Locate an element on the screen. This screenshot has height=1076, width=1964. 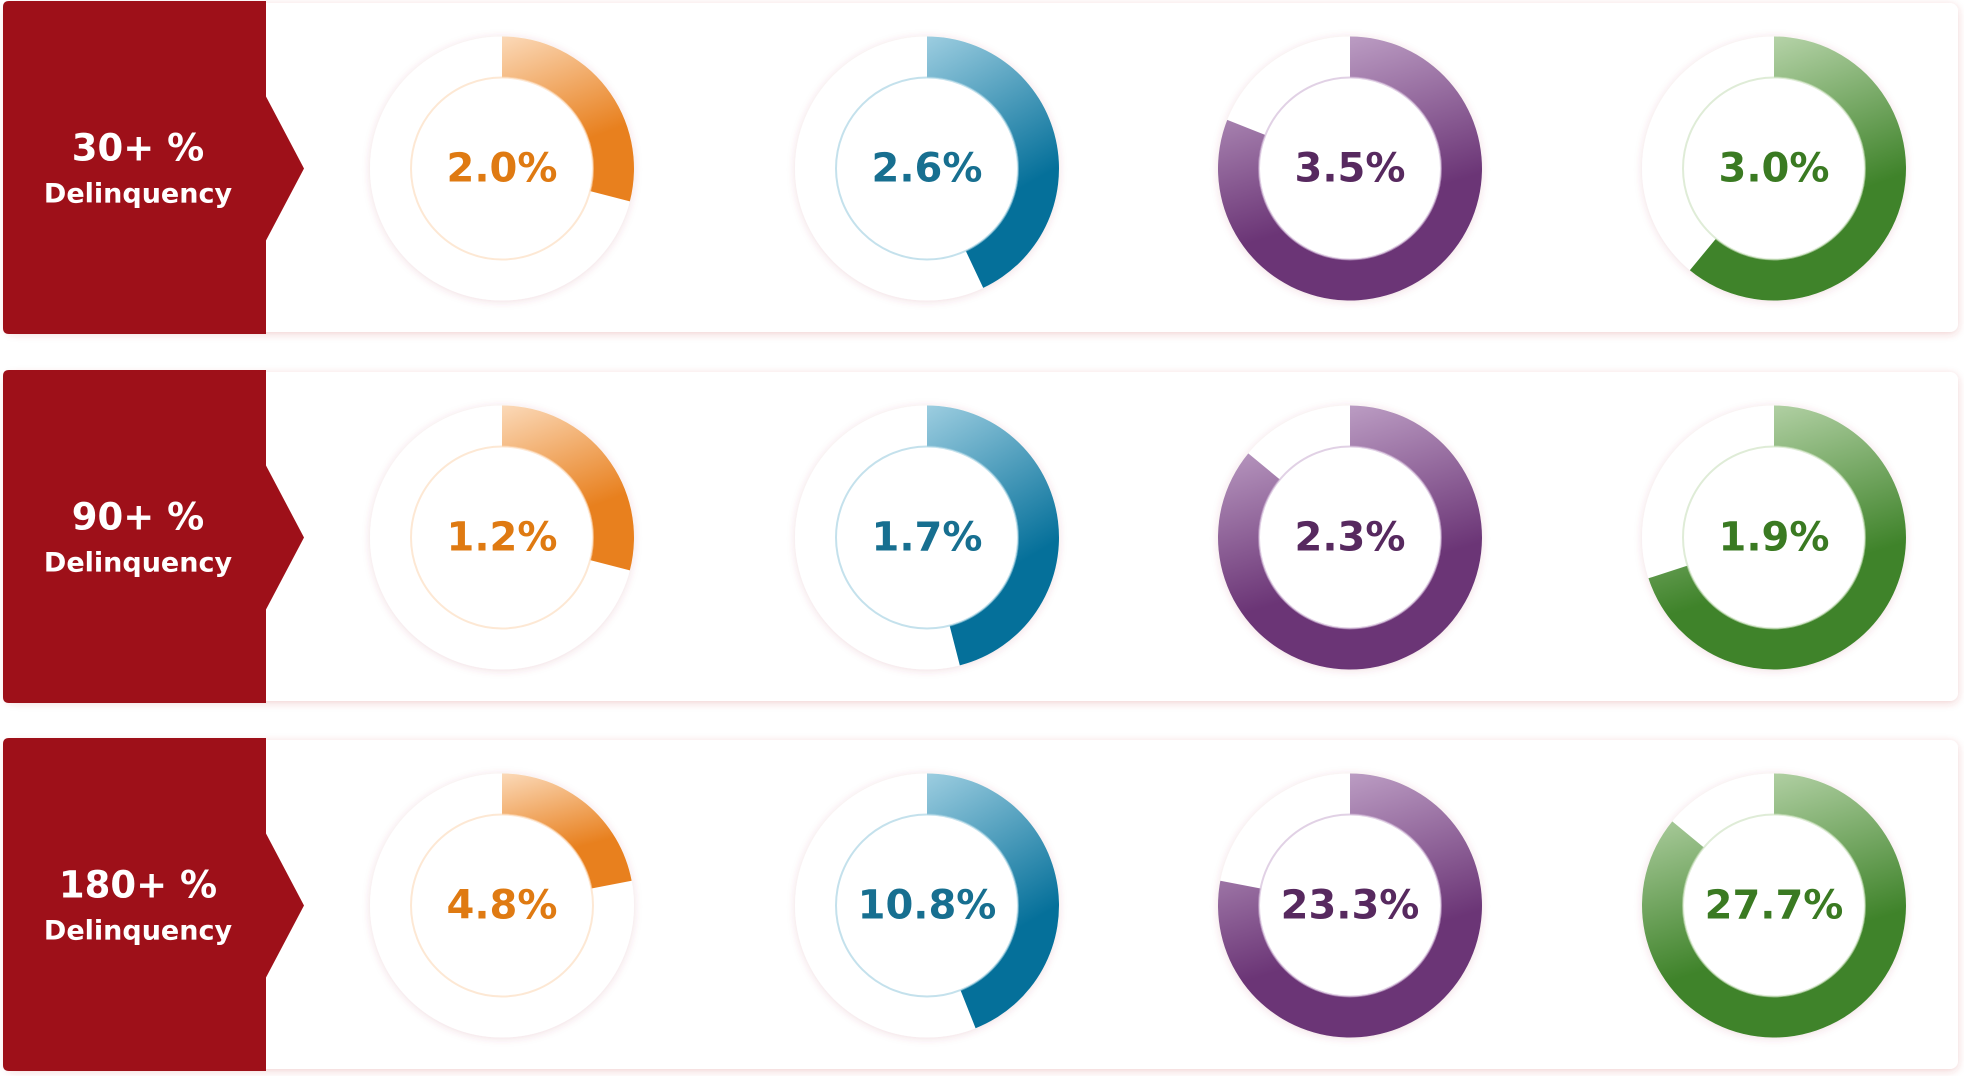
ring-value: 2.0% is located at coordinates (502, 169).